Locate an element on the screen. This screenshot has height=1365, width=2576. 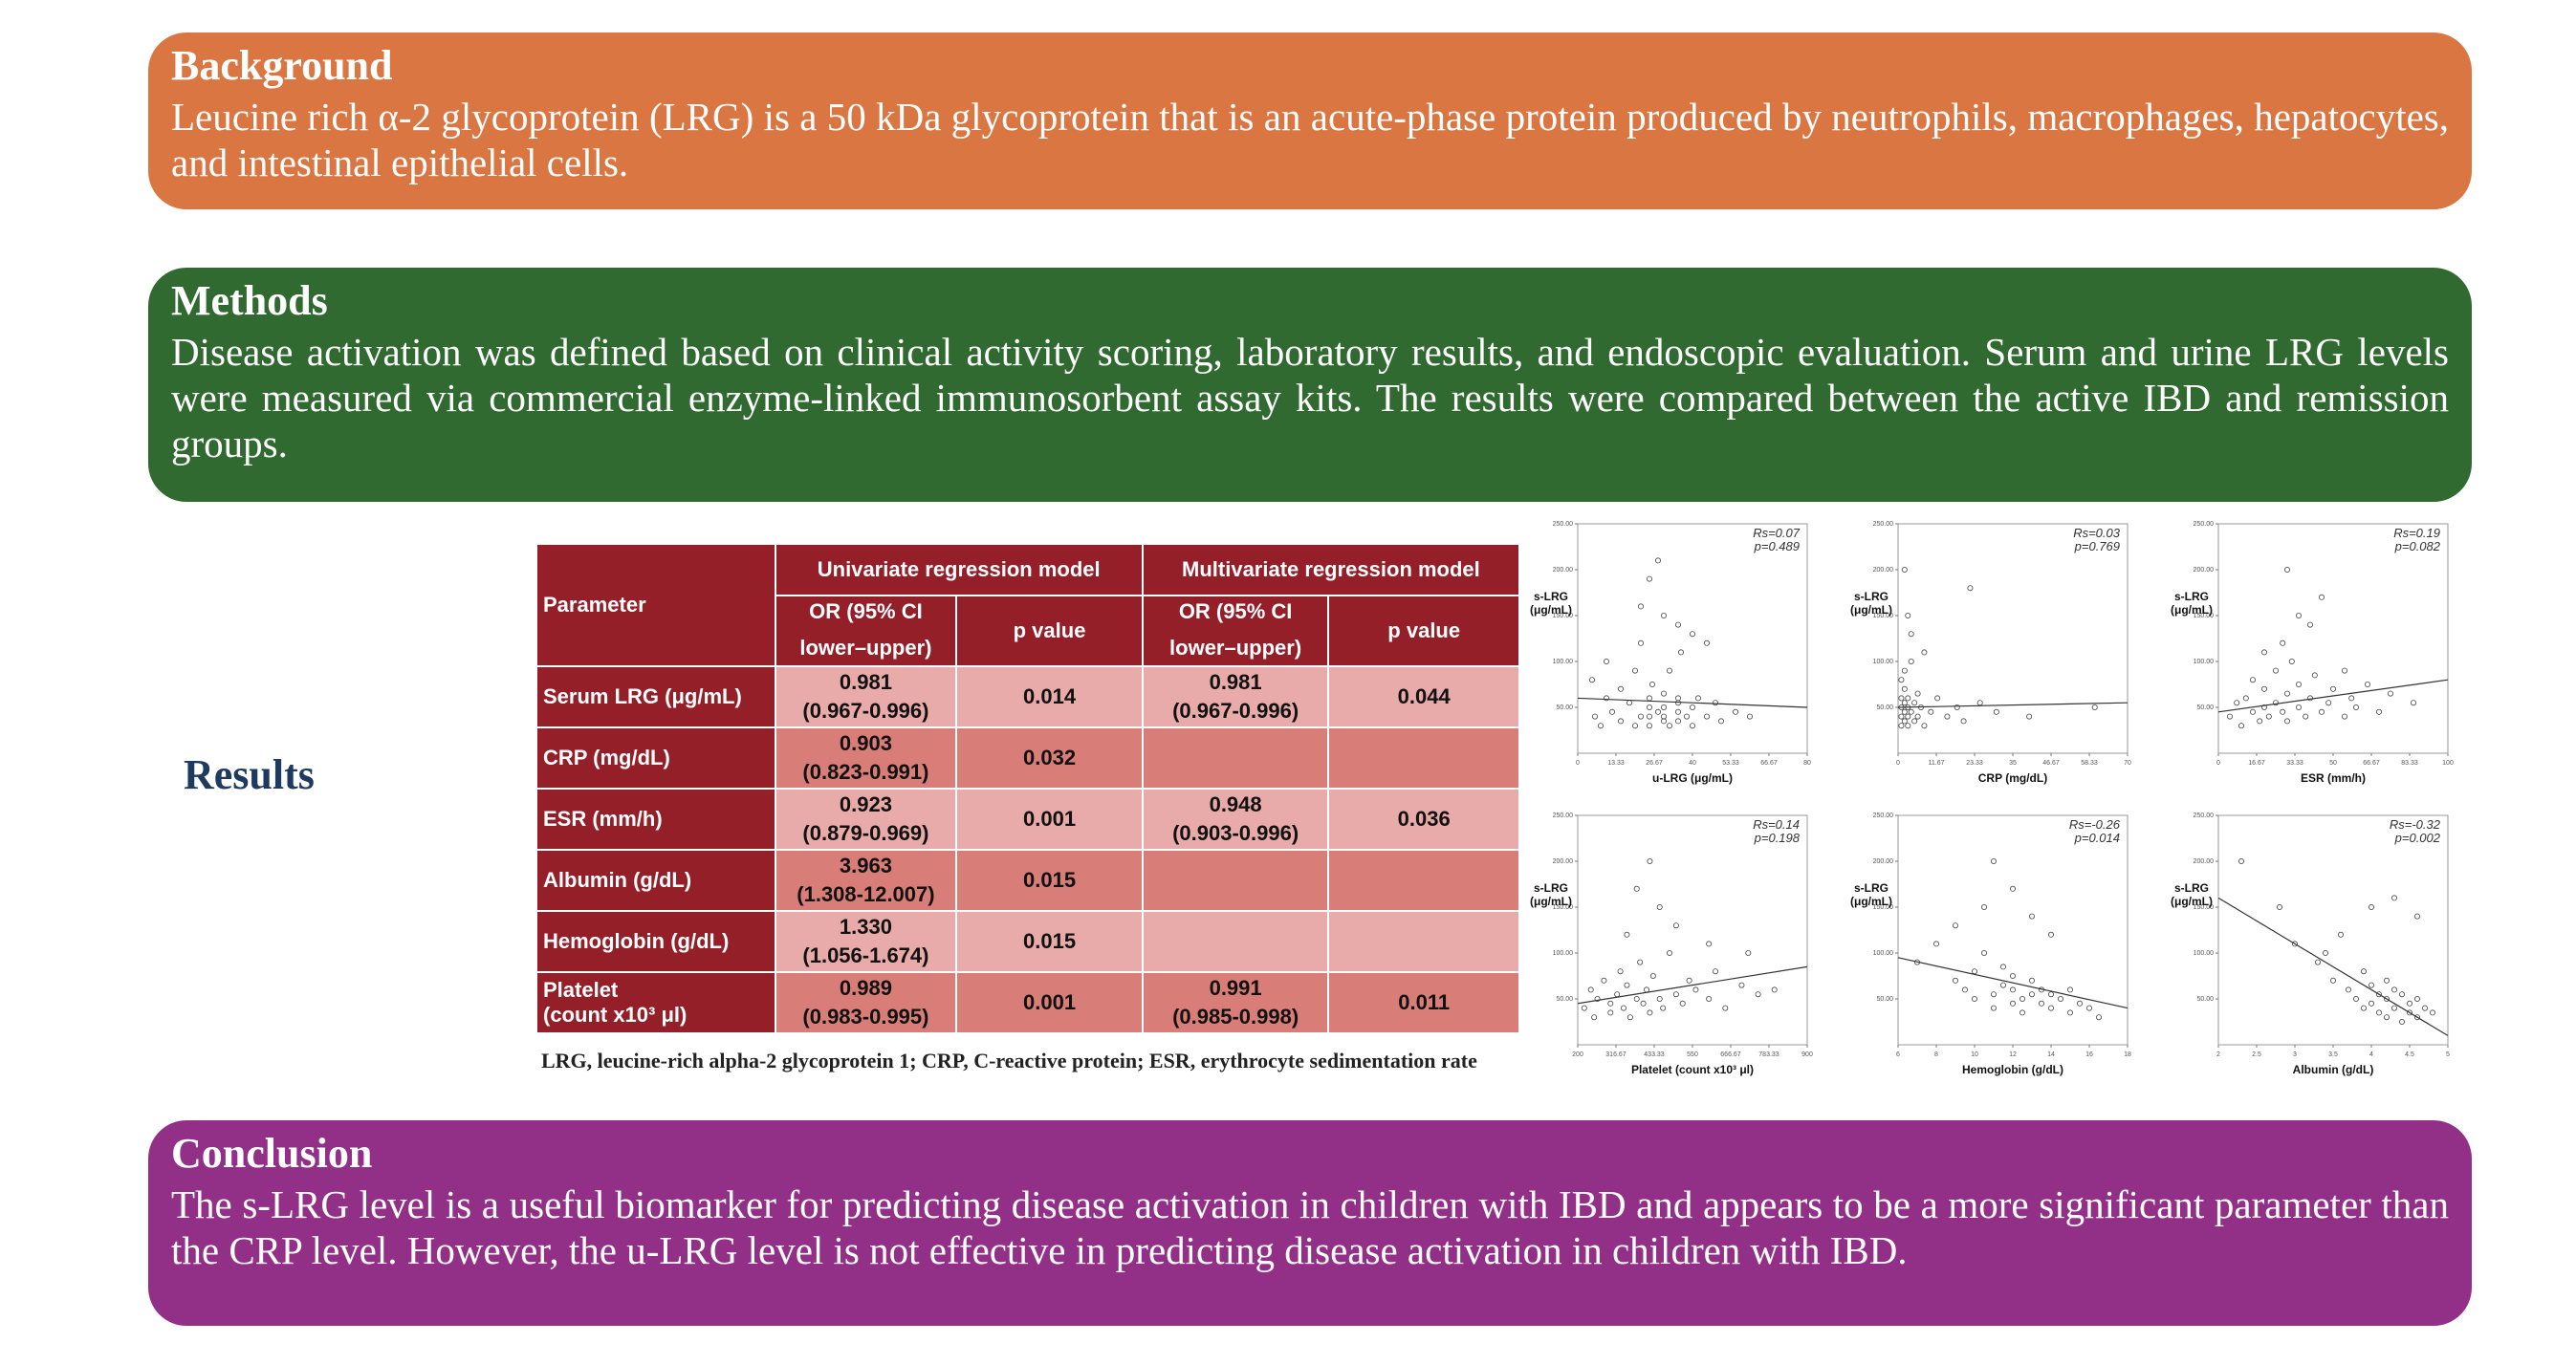
x-tick-label: 46.67 is located at coordinates (2051, 764).